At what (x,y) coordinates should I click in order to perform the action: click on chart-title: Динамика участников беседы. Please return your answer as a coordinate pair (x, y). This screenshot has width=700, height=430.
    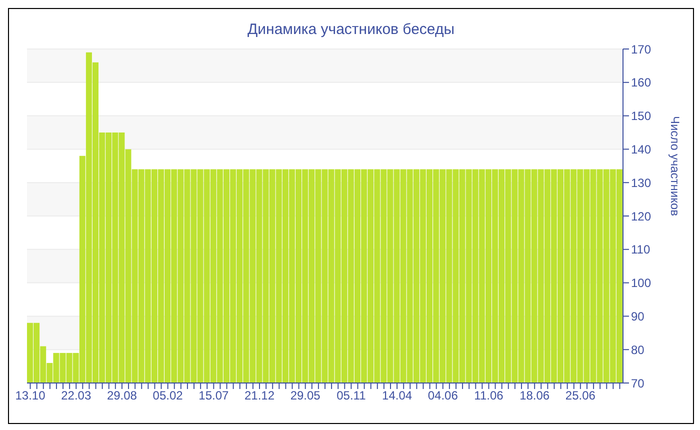
    Looking at the image, I should click on (351, 29).